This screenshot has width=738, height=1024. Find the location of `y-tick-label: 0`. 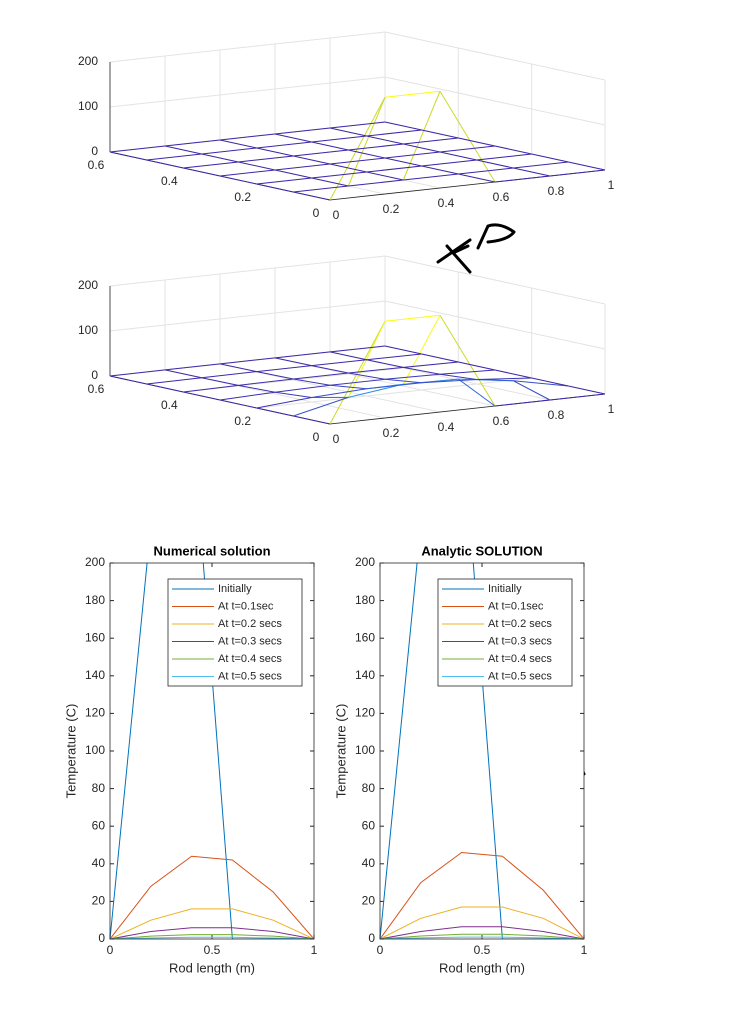

y-tick-label: 0 is located at coordinates (101, 938).